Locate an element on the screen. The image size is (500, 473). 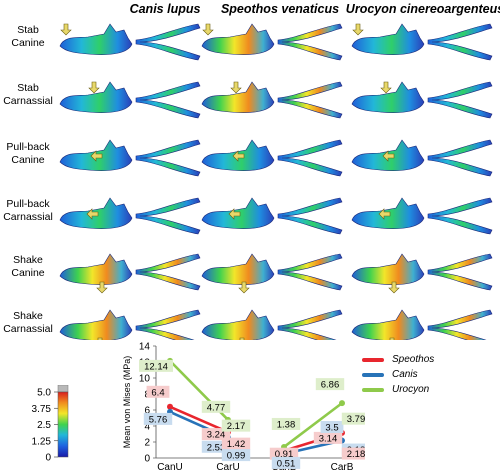
mandible-panel-urocyon-stab-carnassial is located at coordinates (422, 100).